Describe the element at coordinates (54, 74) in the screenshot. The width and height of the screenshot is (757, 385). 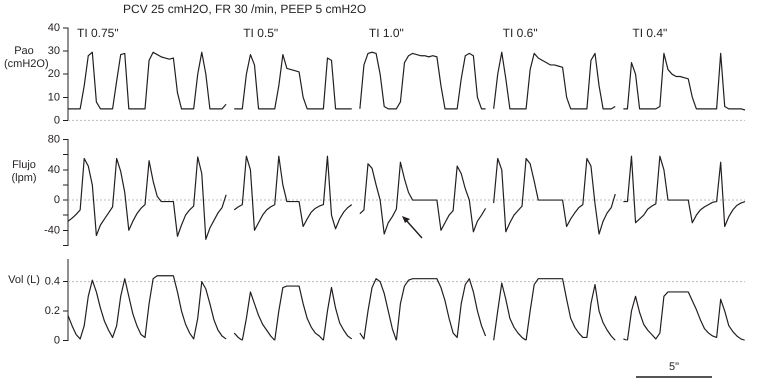
I see `y-tick-label: 20` at that location.